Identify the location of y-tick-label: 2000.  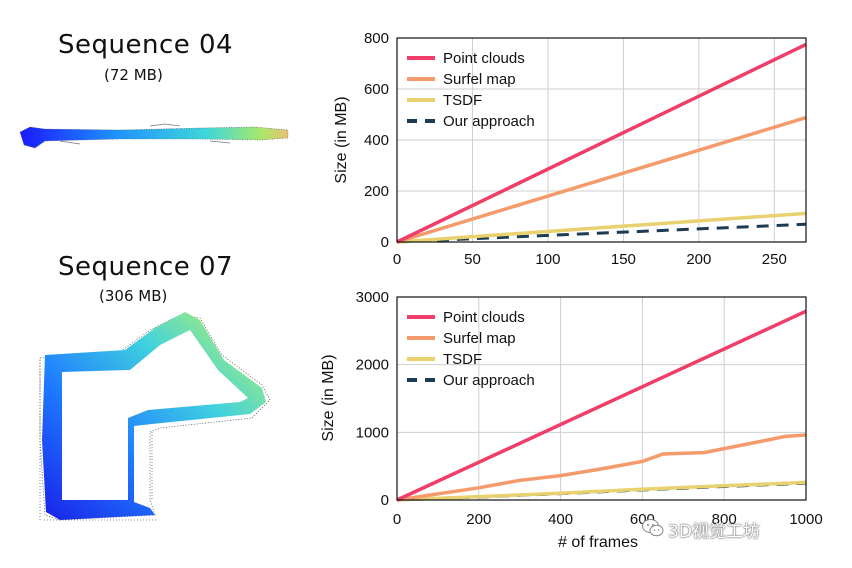
(372, 365).